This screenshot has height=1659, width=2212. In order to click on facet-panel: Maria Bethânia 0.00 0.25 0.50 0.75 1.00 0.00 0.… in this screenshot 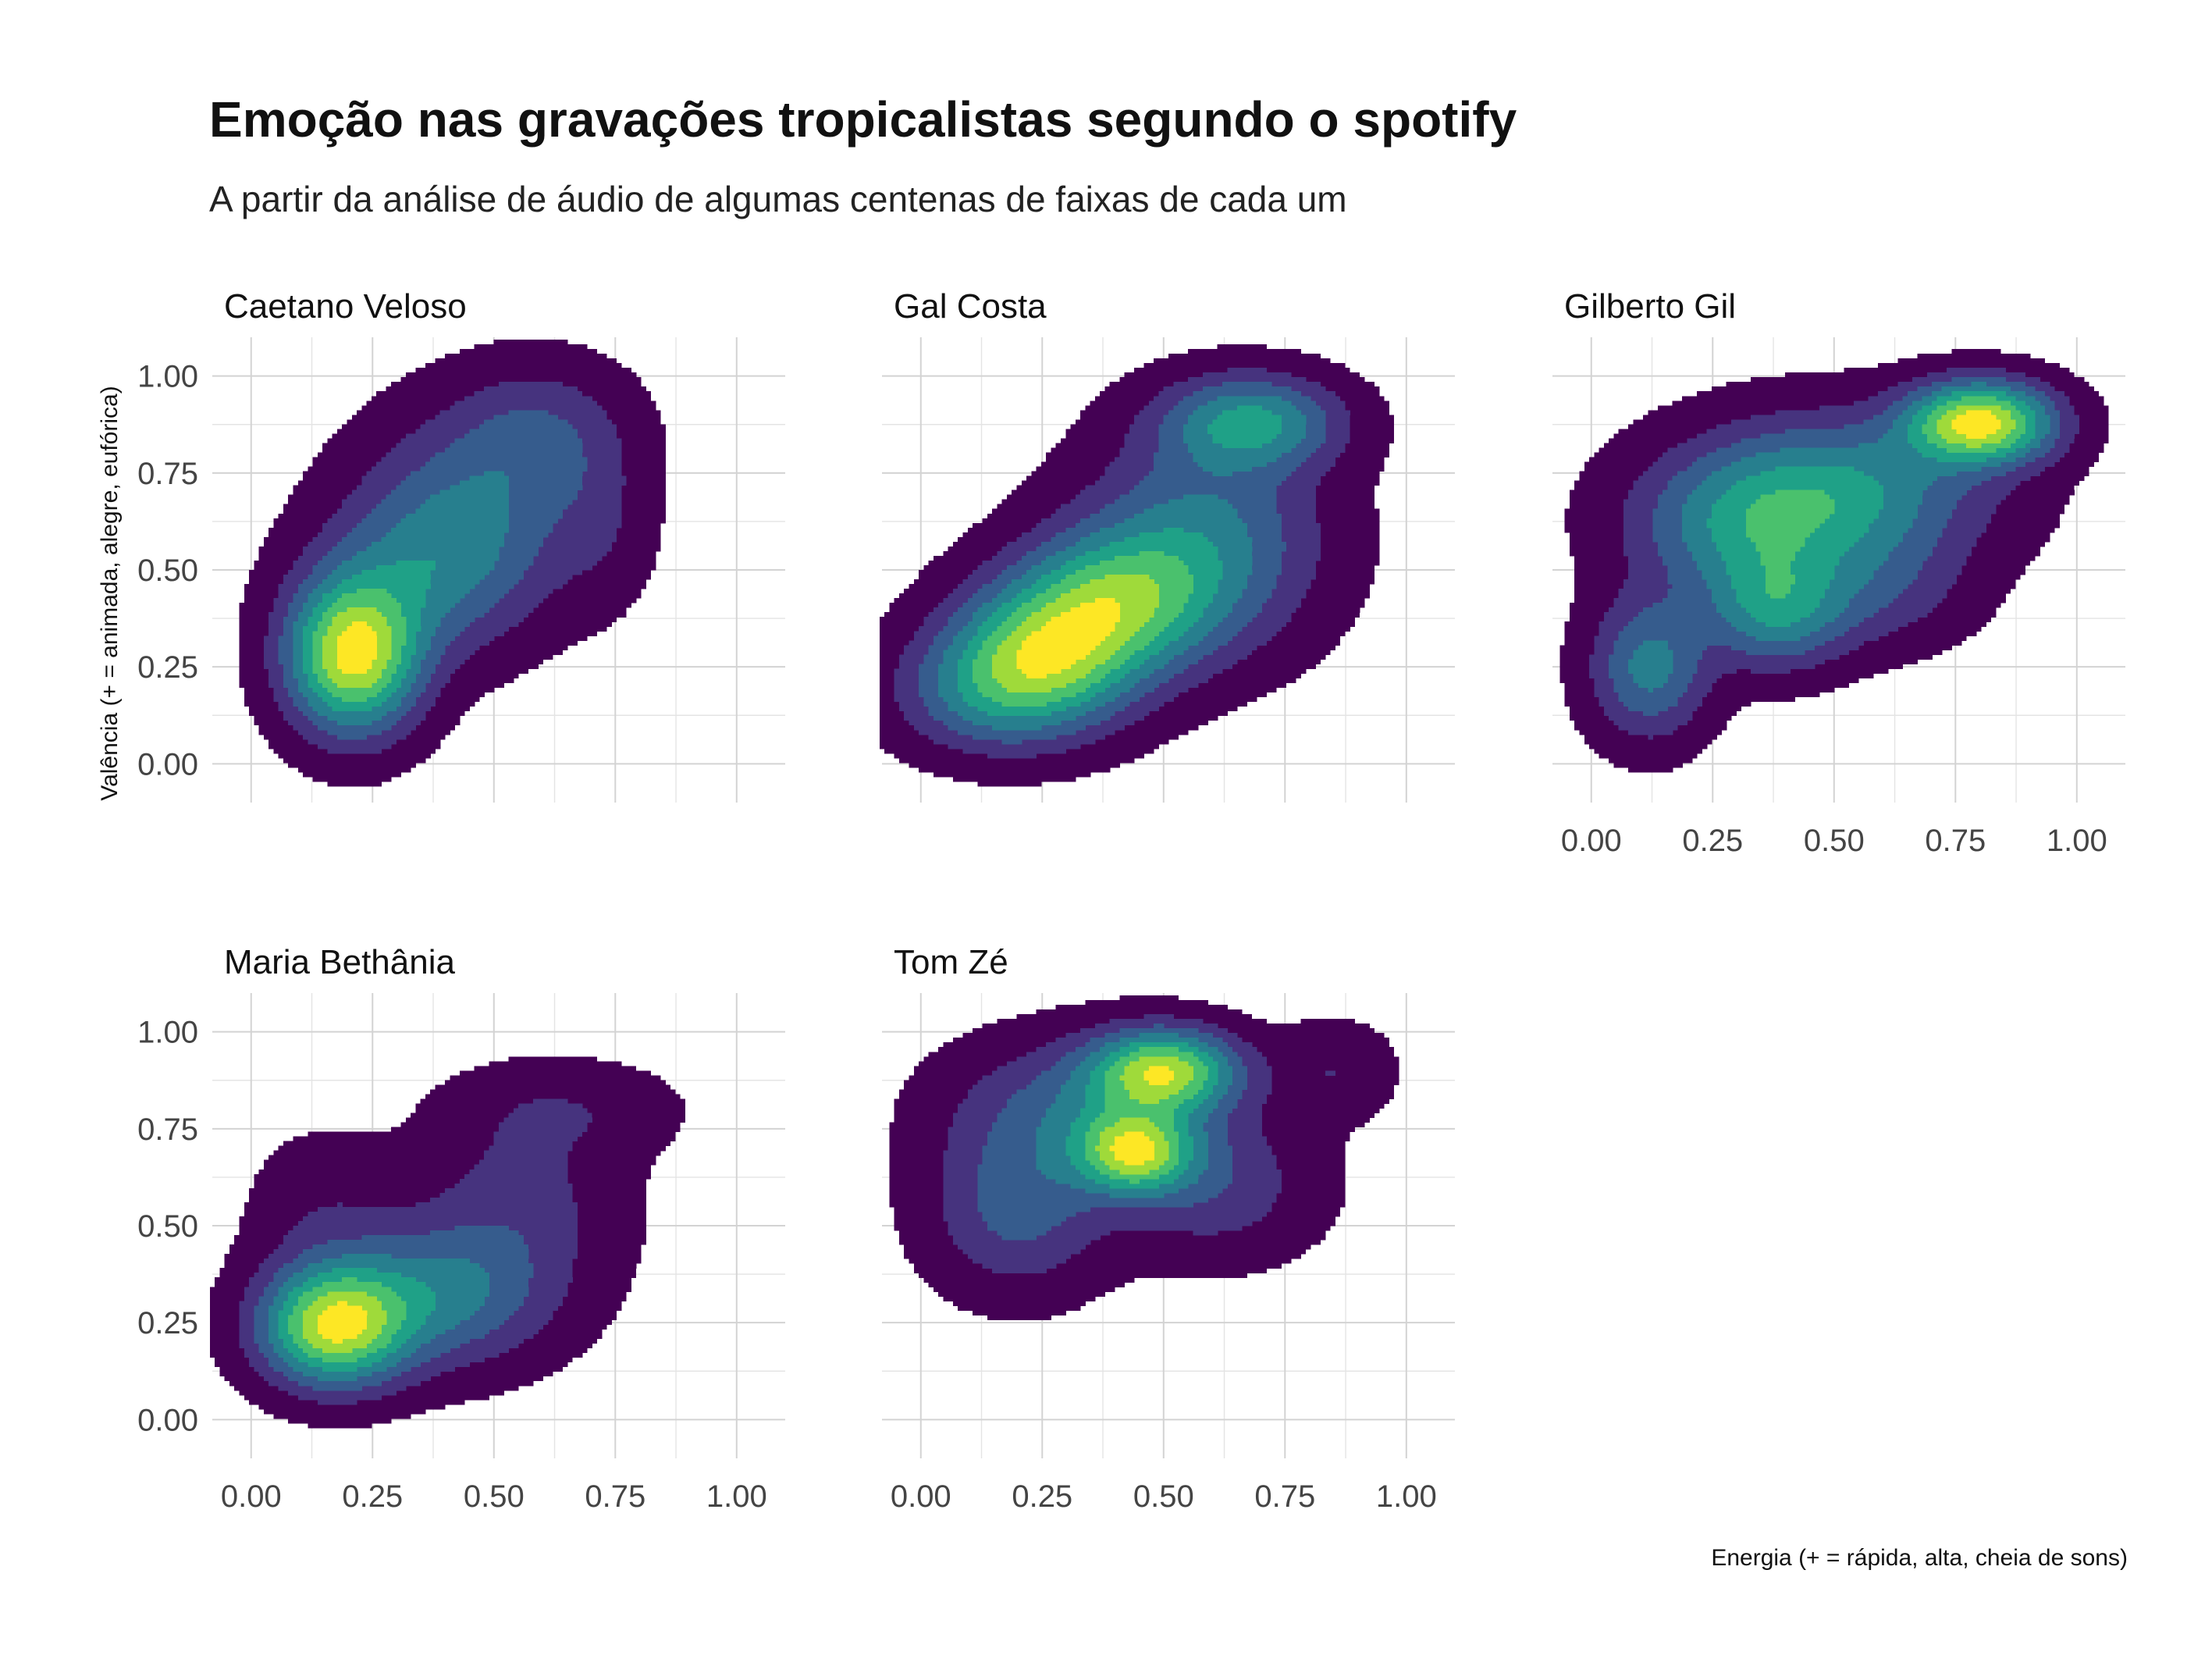, I will do `click(461, 1228)`.